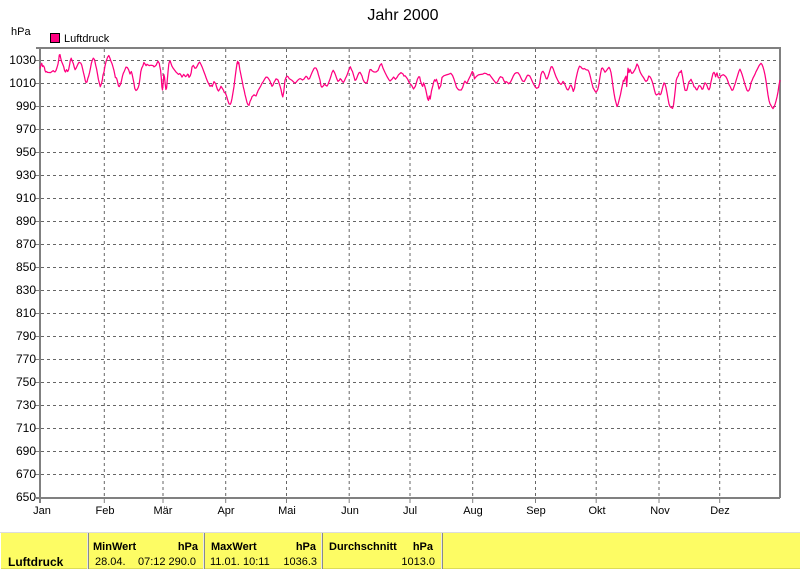 This screenshot has height=569, width=800. What do you see at coordinates (26, 175) in the screenshot?
I see `svg-text: 930` at bounding box center [26, 175].